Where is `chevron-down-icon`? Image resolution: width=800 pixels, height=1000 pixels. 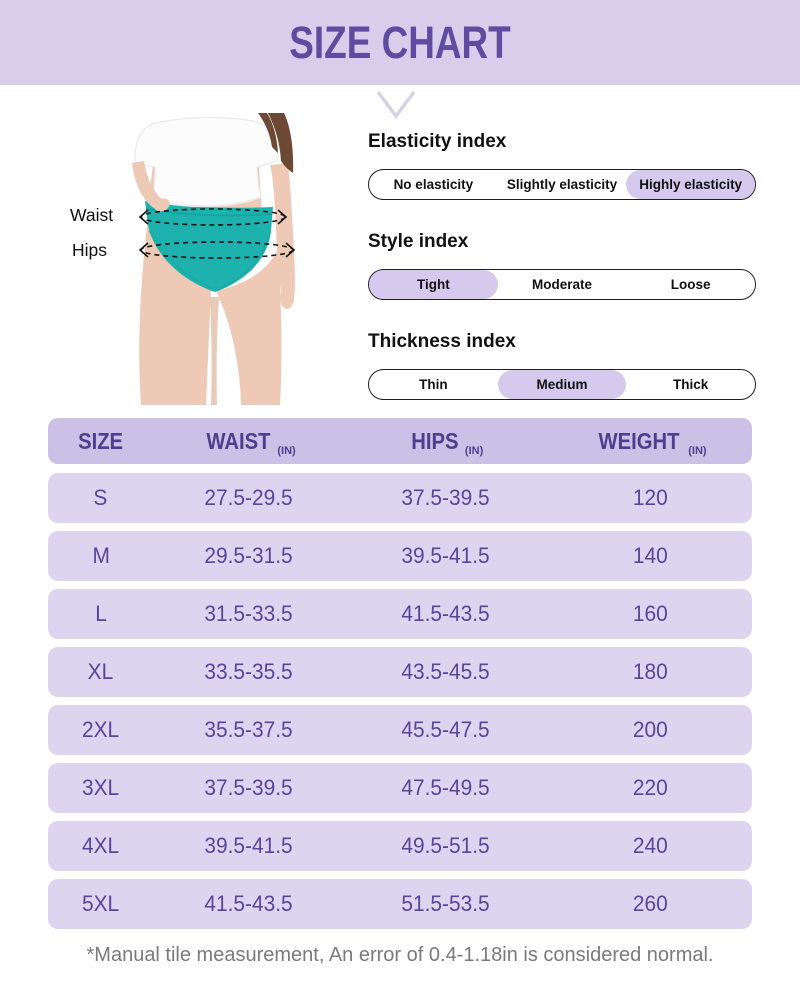
chevron-down-icon is located at coordinates (396, 104).